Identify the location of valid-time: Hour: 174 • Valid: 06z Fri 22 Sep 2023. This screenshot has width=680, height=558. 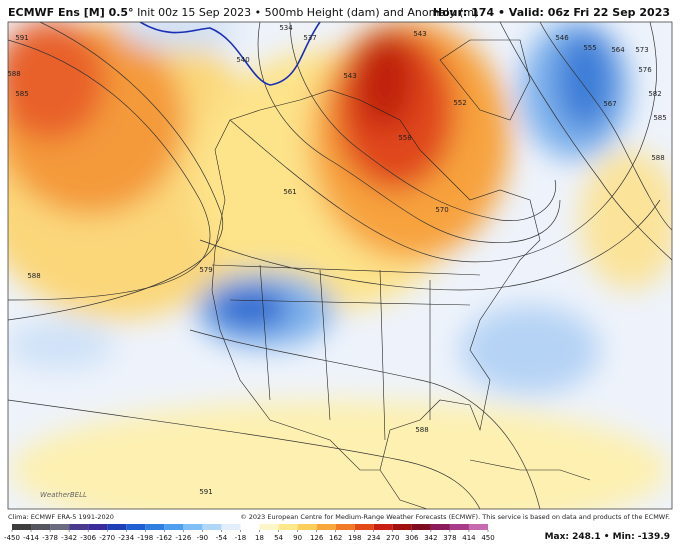
(551, 12).